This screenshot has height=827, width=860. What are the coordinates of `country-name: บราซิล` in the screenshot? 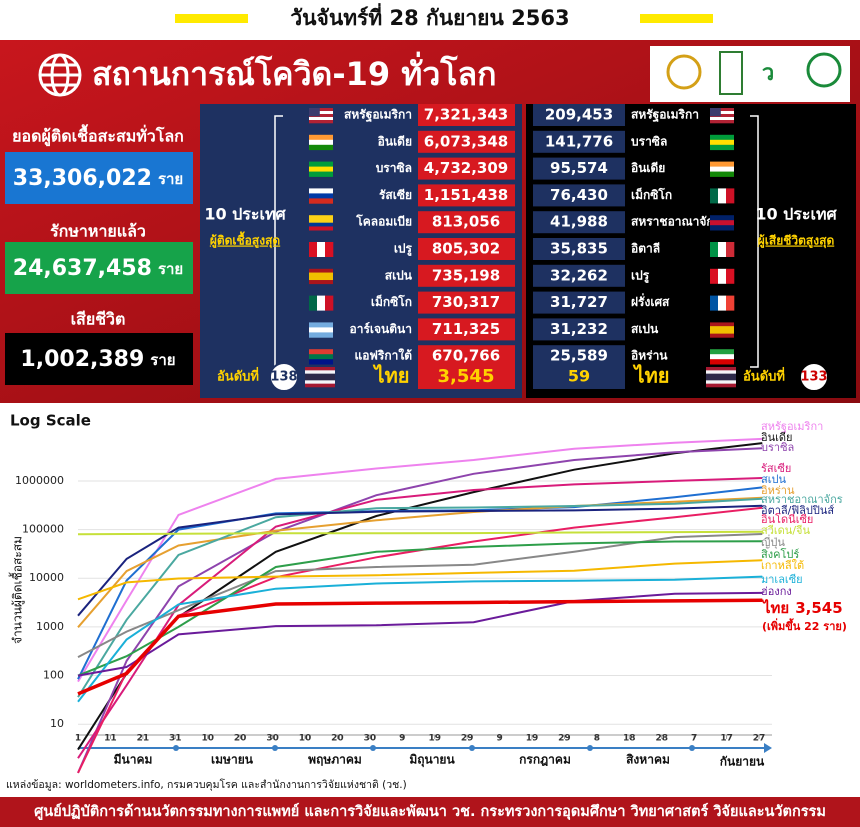 It's located at (394, 168).